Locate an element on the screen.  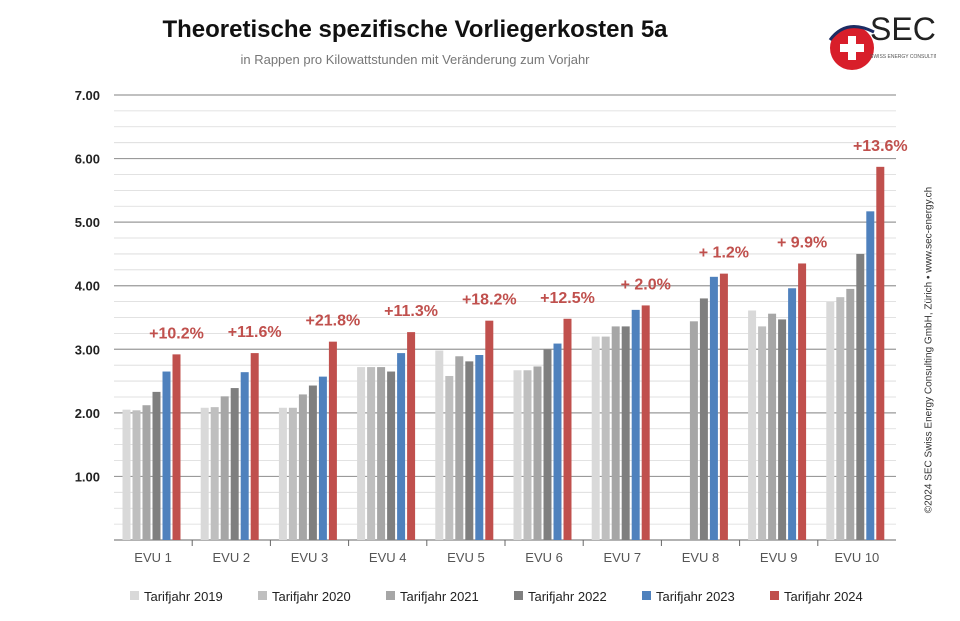
legend-label: Tarifjahr 2021 is located at coordinates (439, 596).